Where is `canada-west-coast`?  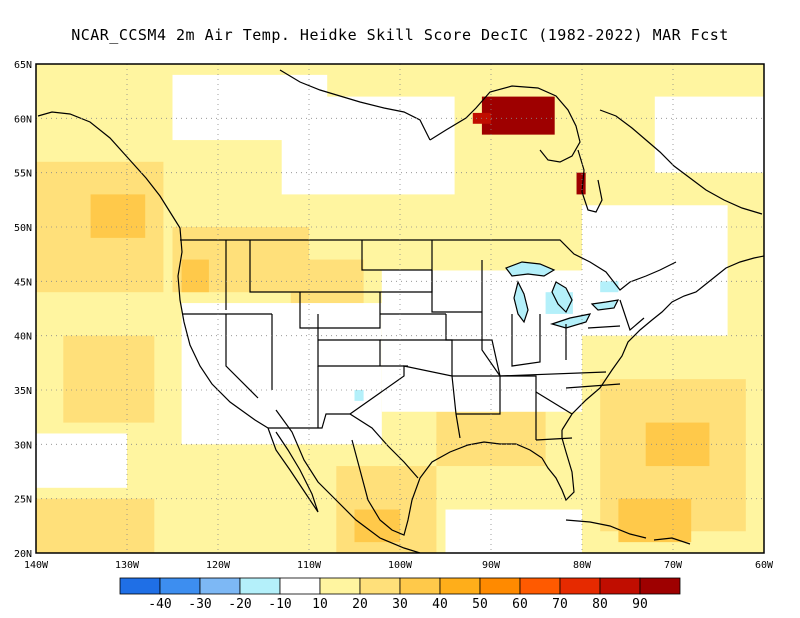 canada-west-coast is located at coordinates (109, 170).